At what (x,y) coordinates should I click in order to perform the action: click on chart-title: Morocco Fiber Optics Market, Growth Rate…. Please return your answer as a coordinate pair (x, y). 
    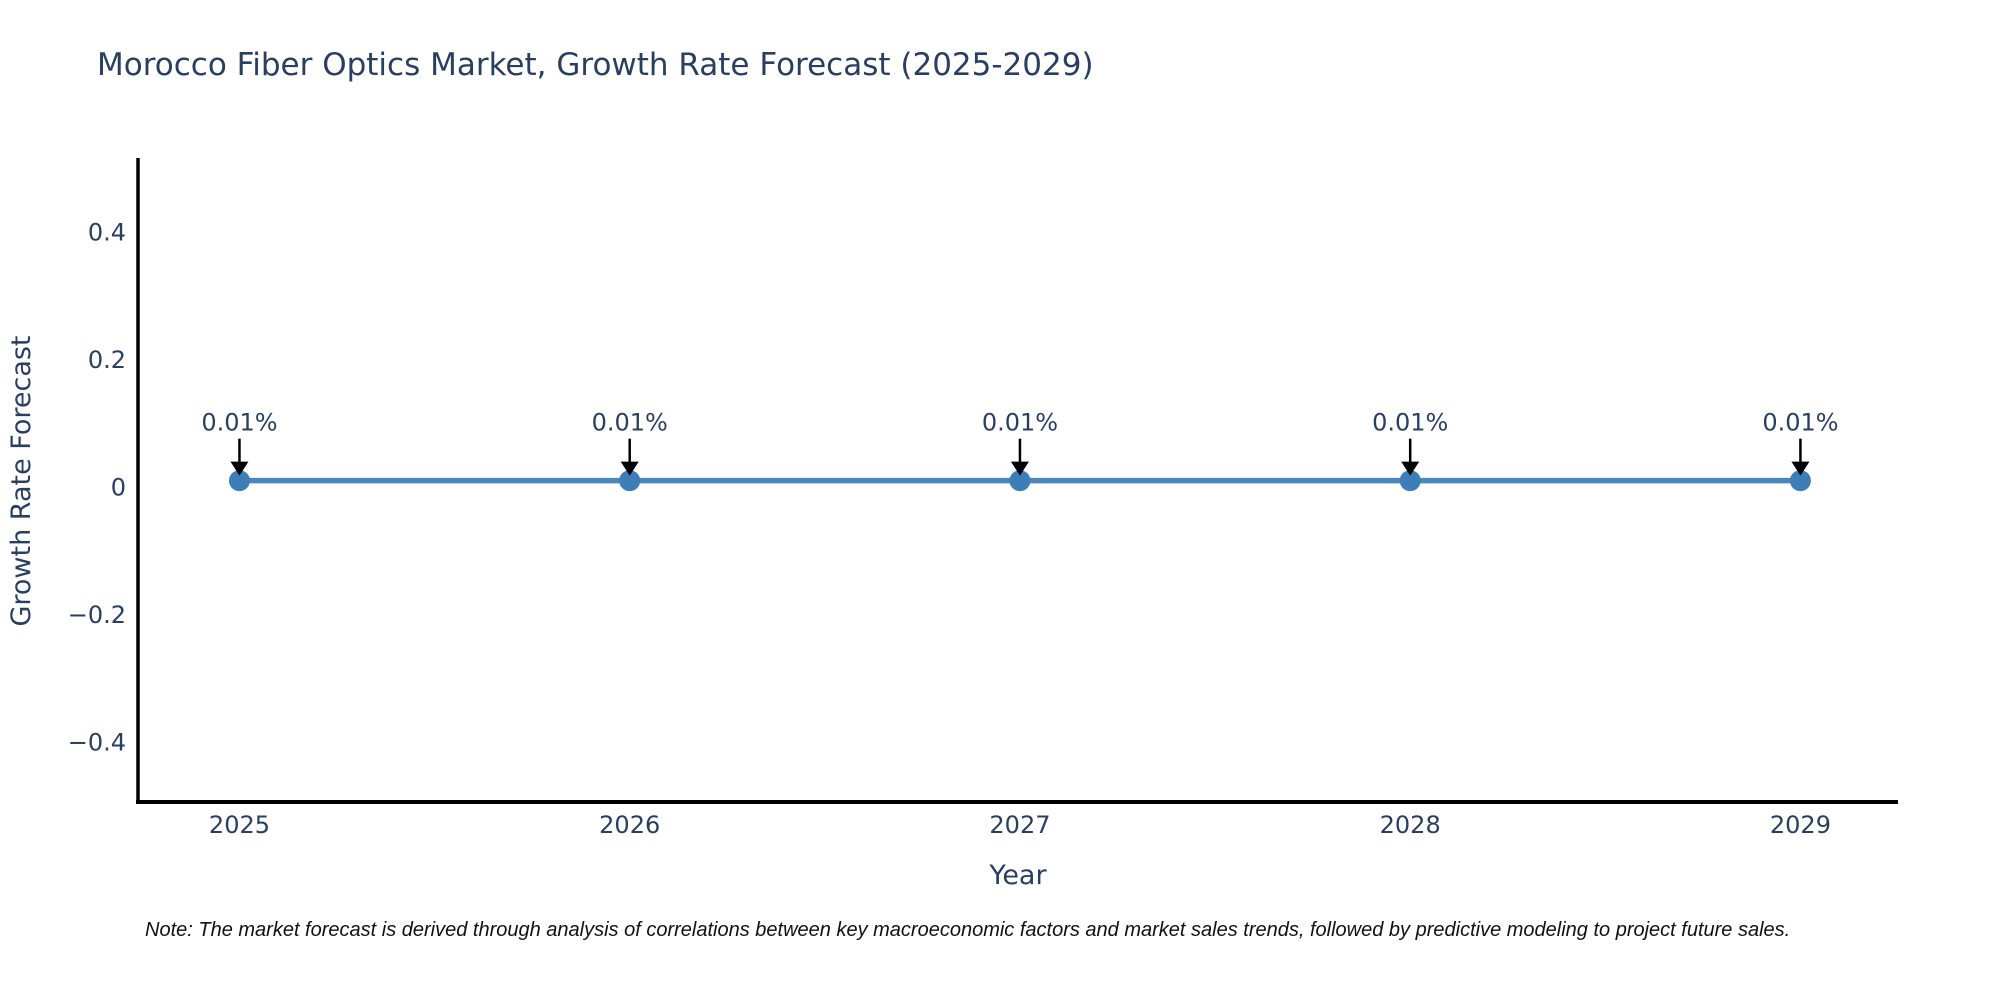
    Looking at the image, I should click on (595, 65).